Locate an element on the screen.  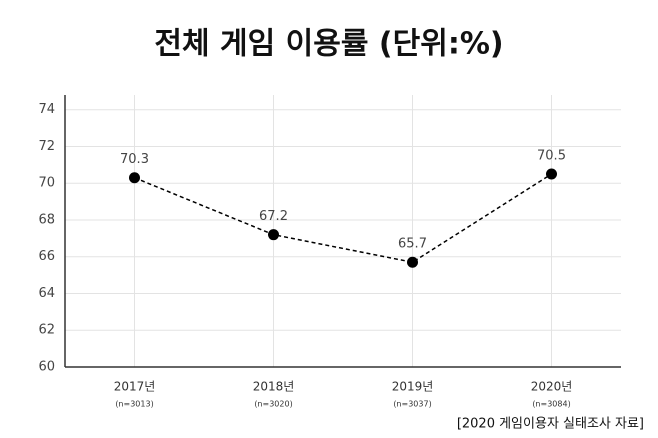
y-tick-label: 60 is located at coordinates (46, 367).